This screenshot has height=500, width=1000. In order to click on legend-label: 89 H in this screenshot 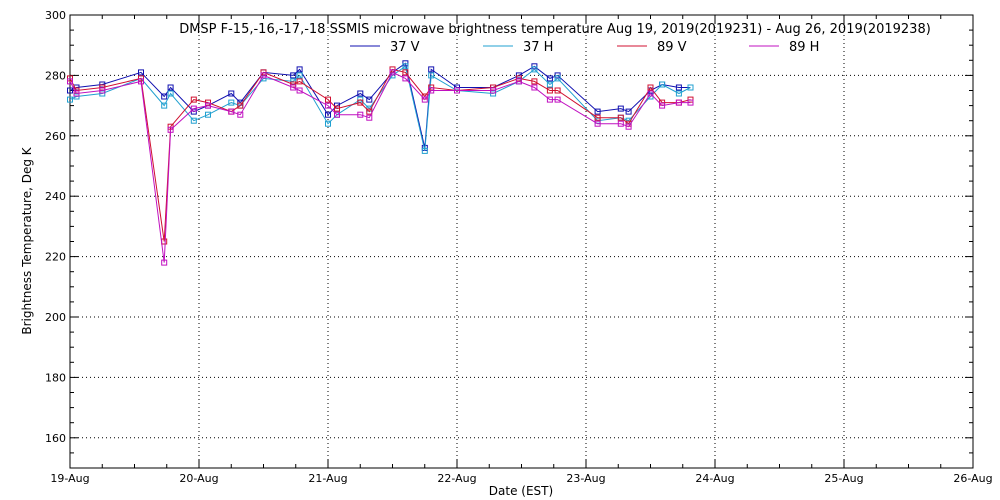, I will do `click(804, 47)`.